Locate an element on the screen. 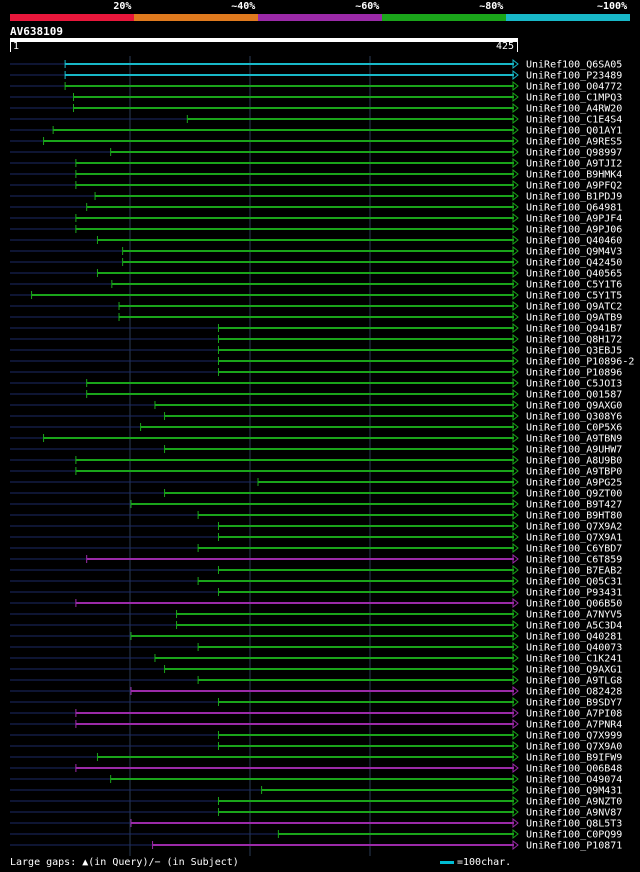  hit-label: UniRef100_C0PQ99 is located at coordinates (574, 835).